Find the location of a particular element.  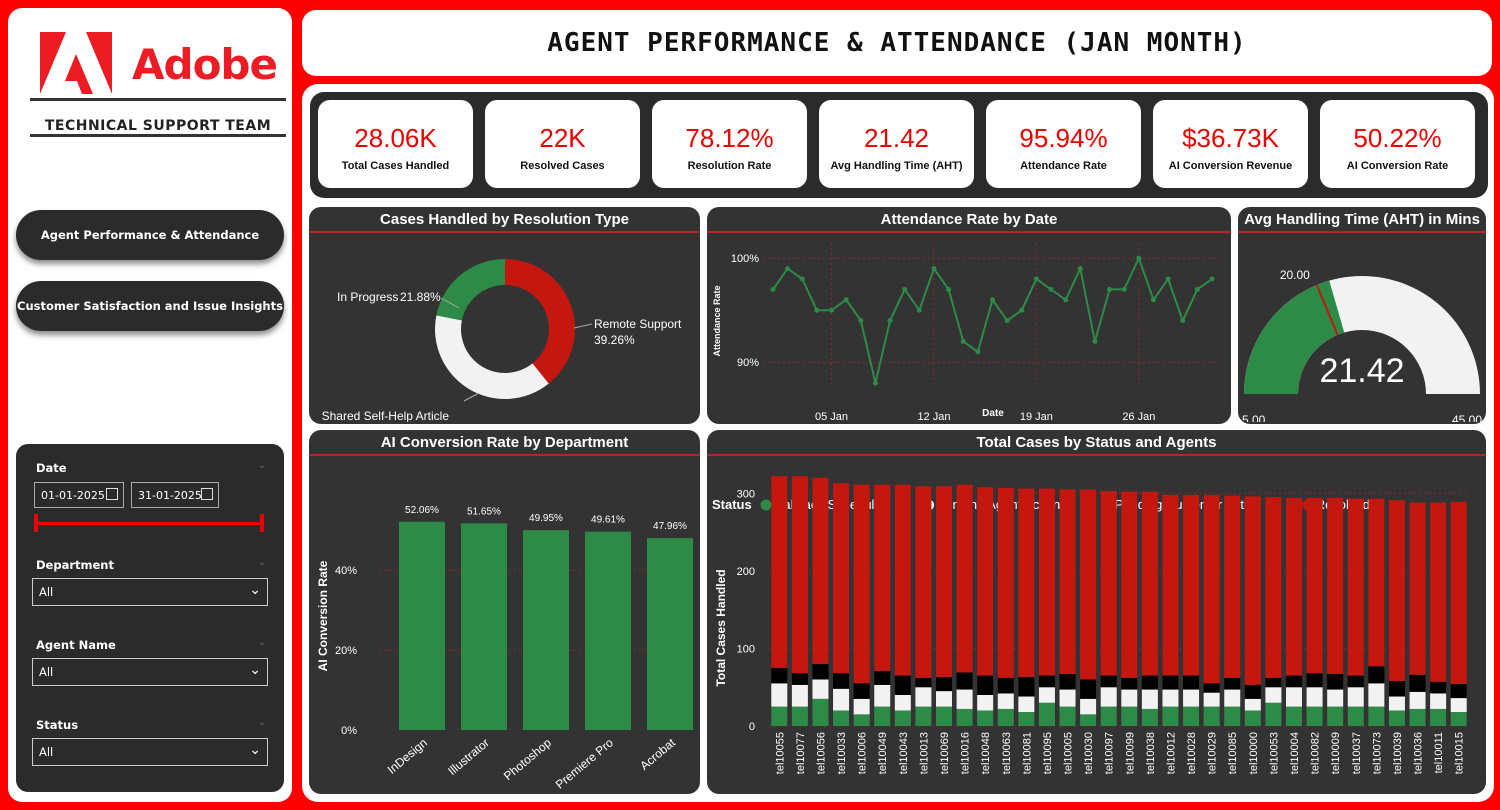

y-tick-label: 20% is located at coordinates (346, 651).